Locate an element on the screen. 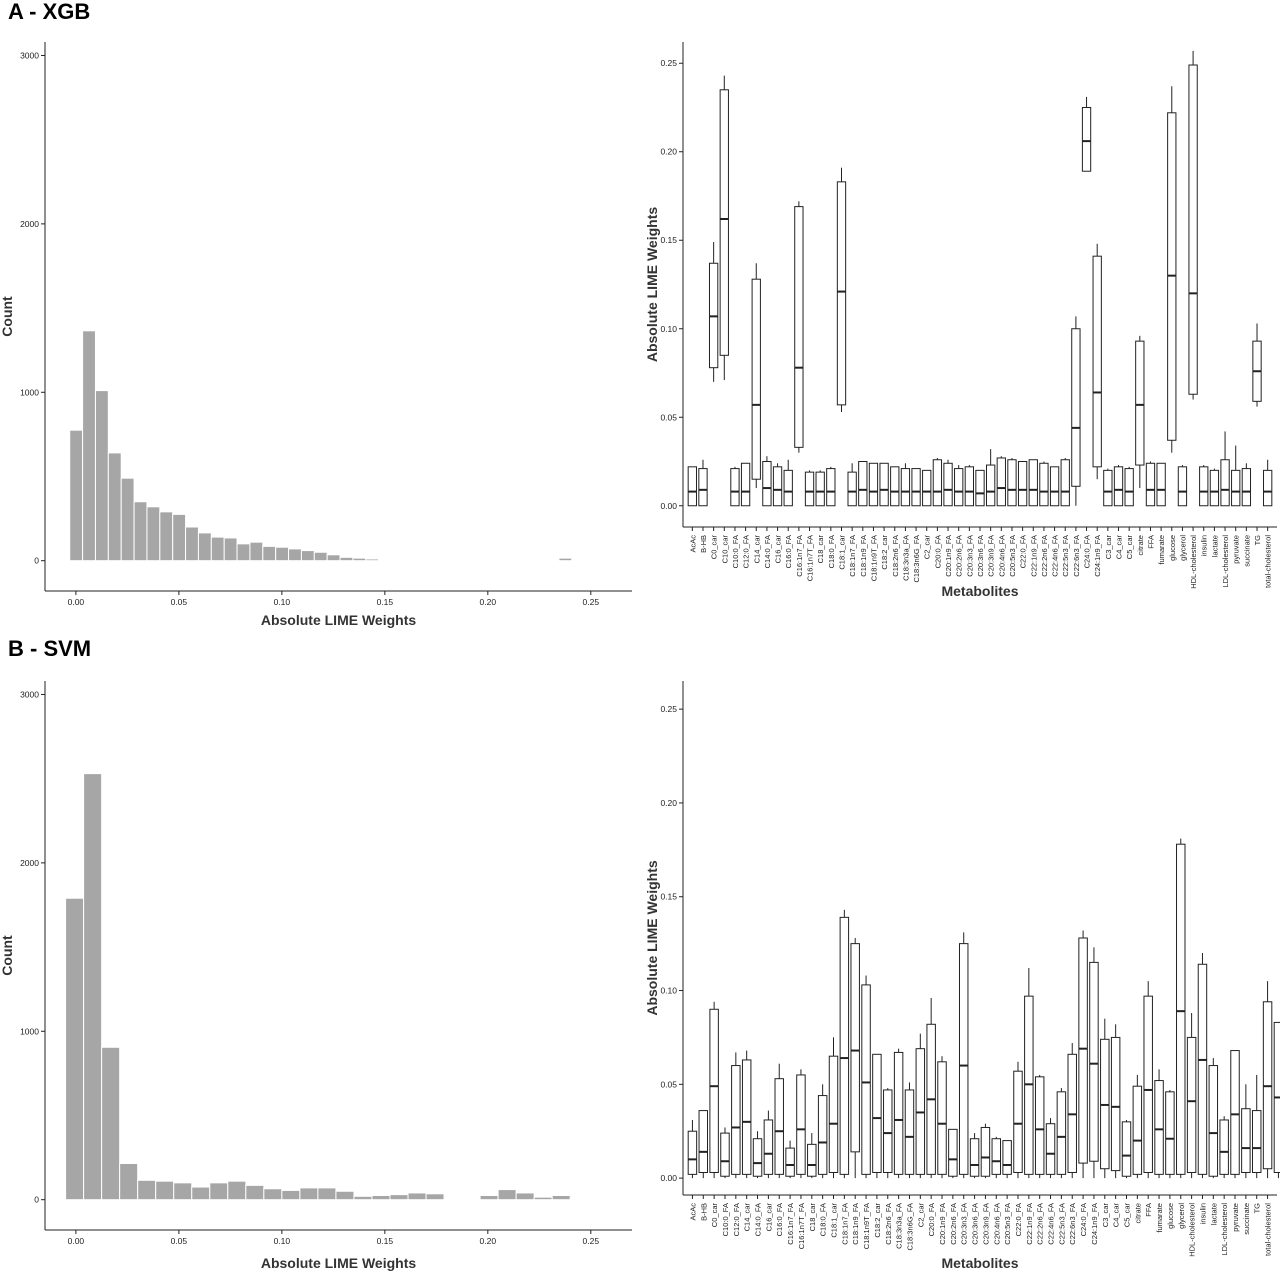 This screenshot has width=1280, height=1274. x-category-label: C18:1n7_FA is located at coordinates (852, 556).